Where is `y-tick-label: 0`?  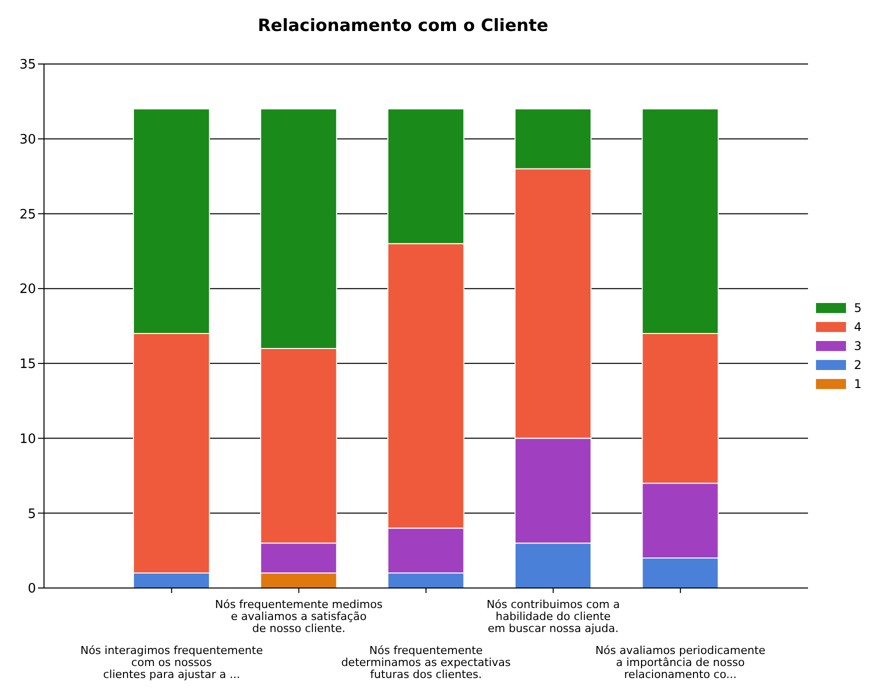
y-tick-label: 0 is located at coordinates (32, 589).